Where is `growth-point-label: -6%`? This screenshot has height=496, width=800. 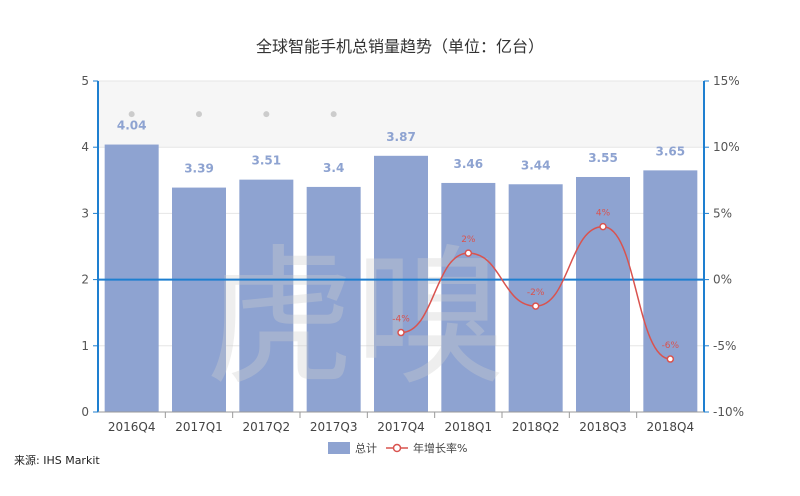
growth-point-label: -6% is located at coordinates (671, 346).